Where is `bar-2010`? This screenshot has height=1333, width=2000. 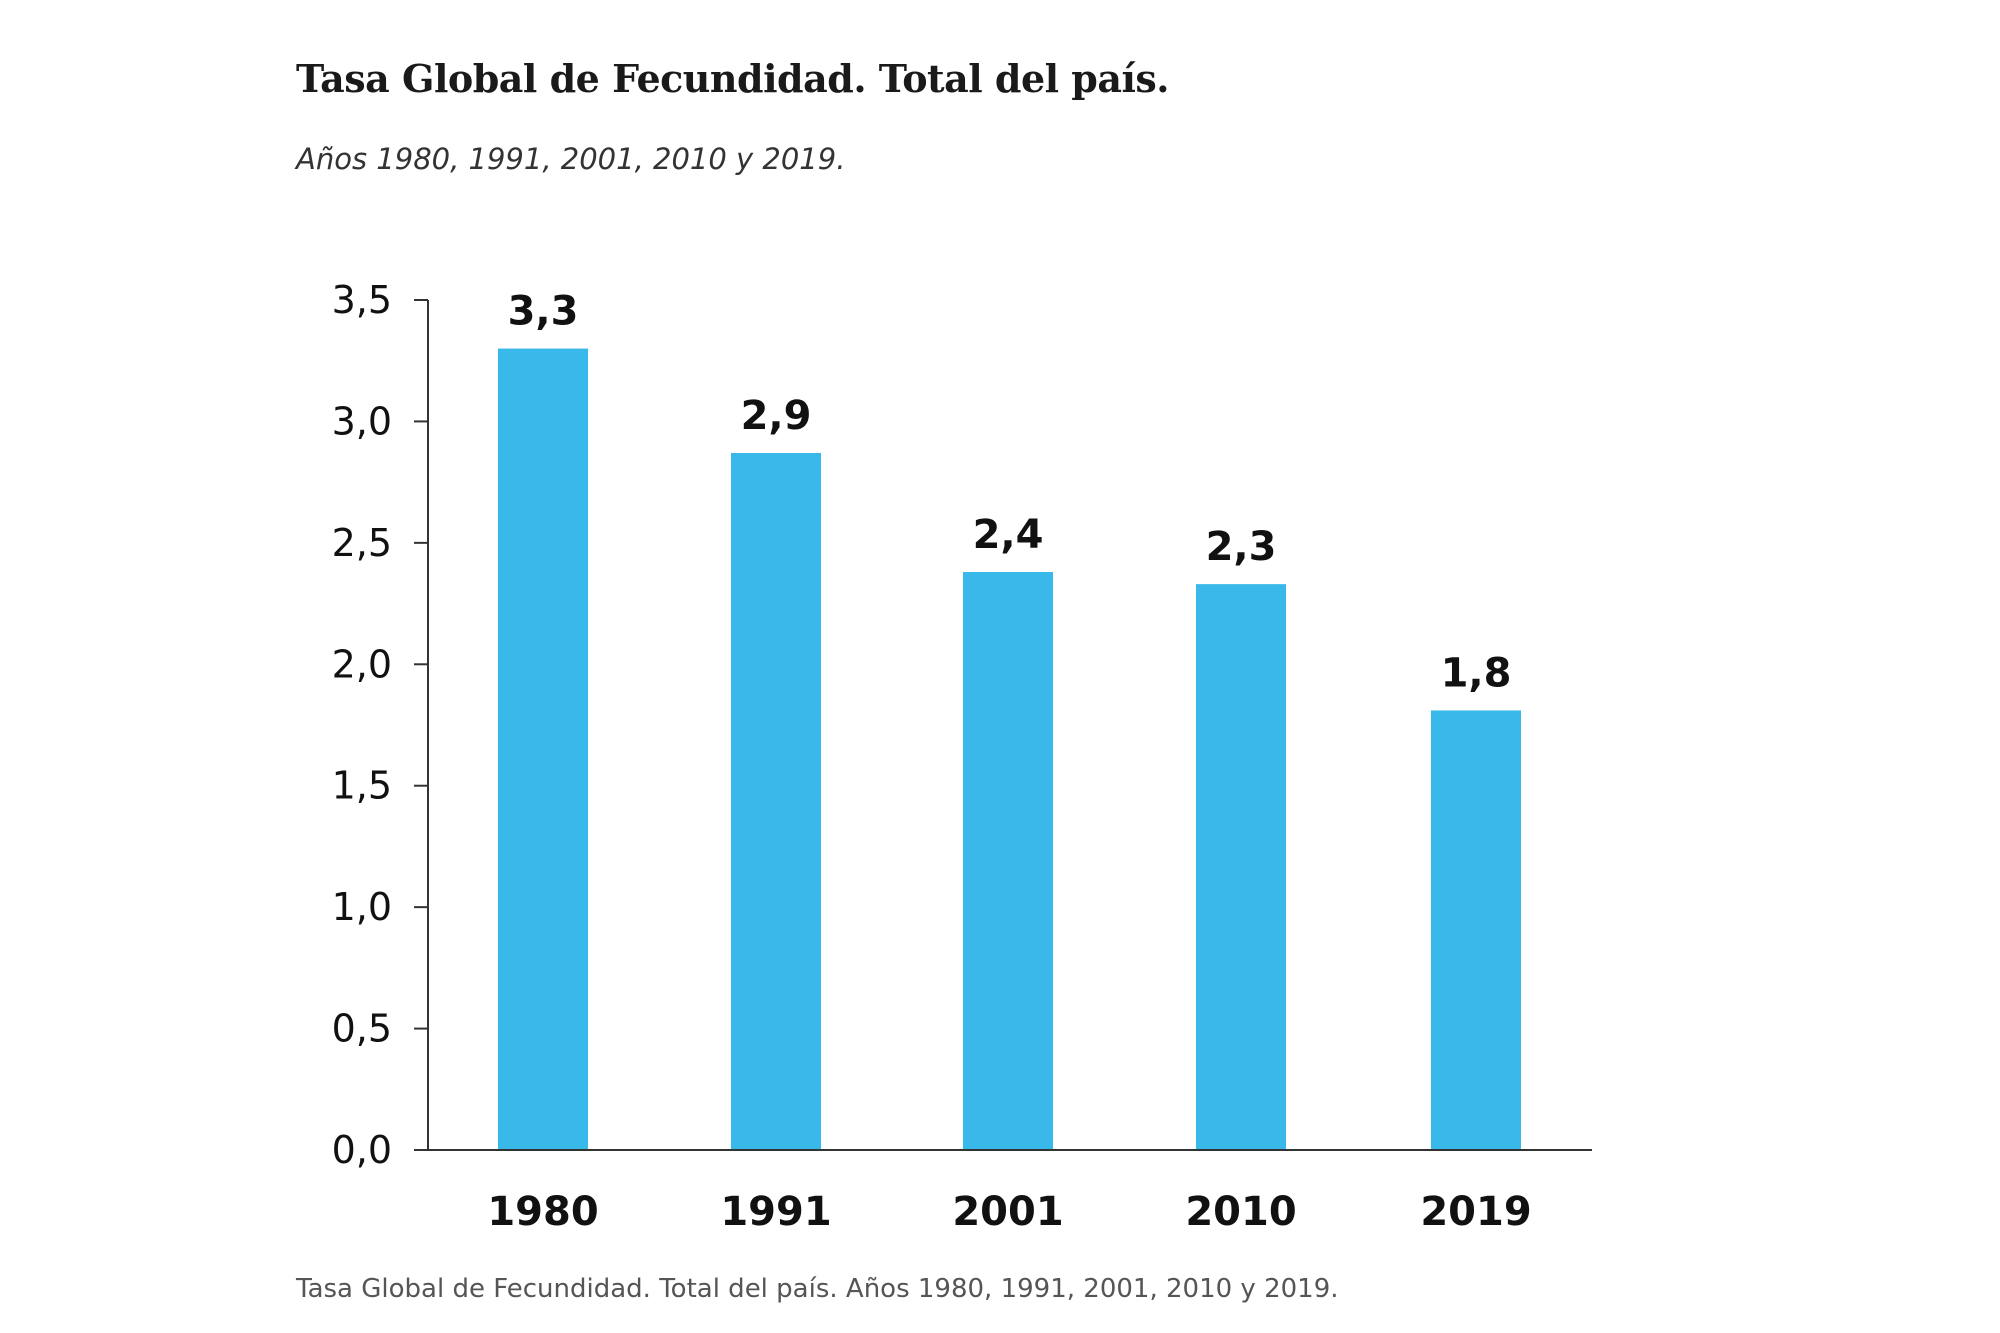 bar-2010 is located at coordinates (1241, 867).